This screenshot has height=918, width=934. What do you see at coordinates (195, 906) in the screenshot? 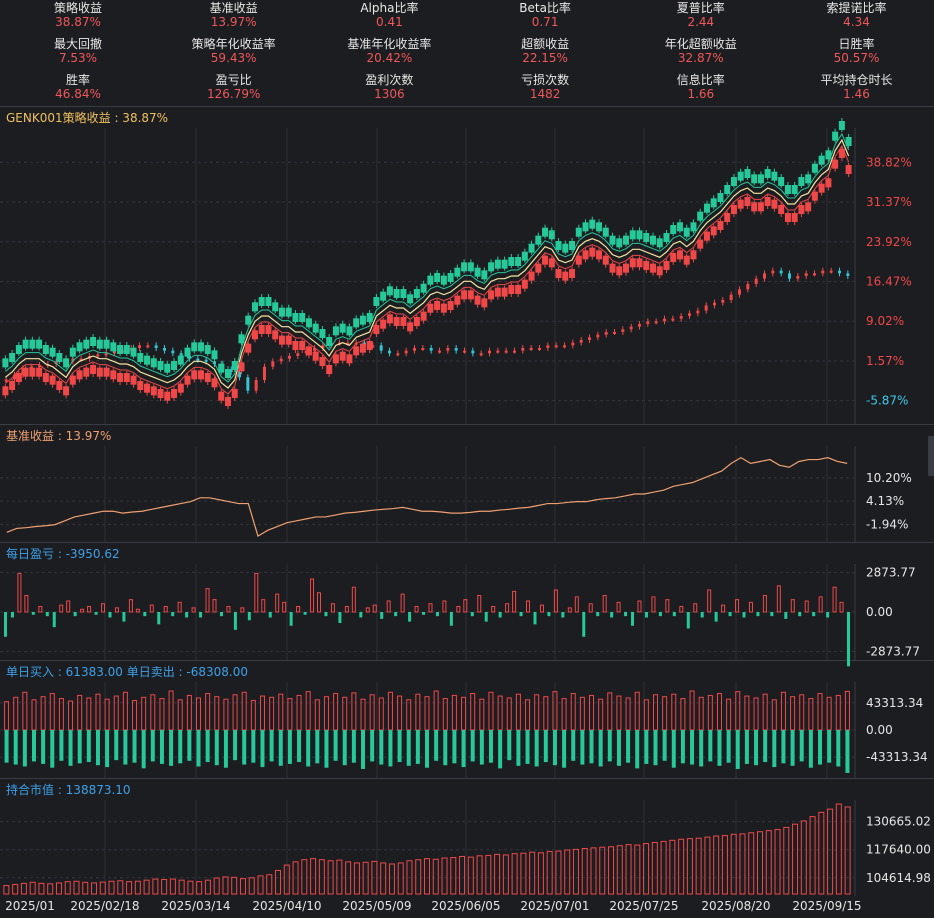
I see `x-tick-label: 2025/03/14` at bounding box center [195, 906].